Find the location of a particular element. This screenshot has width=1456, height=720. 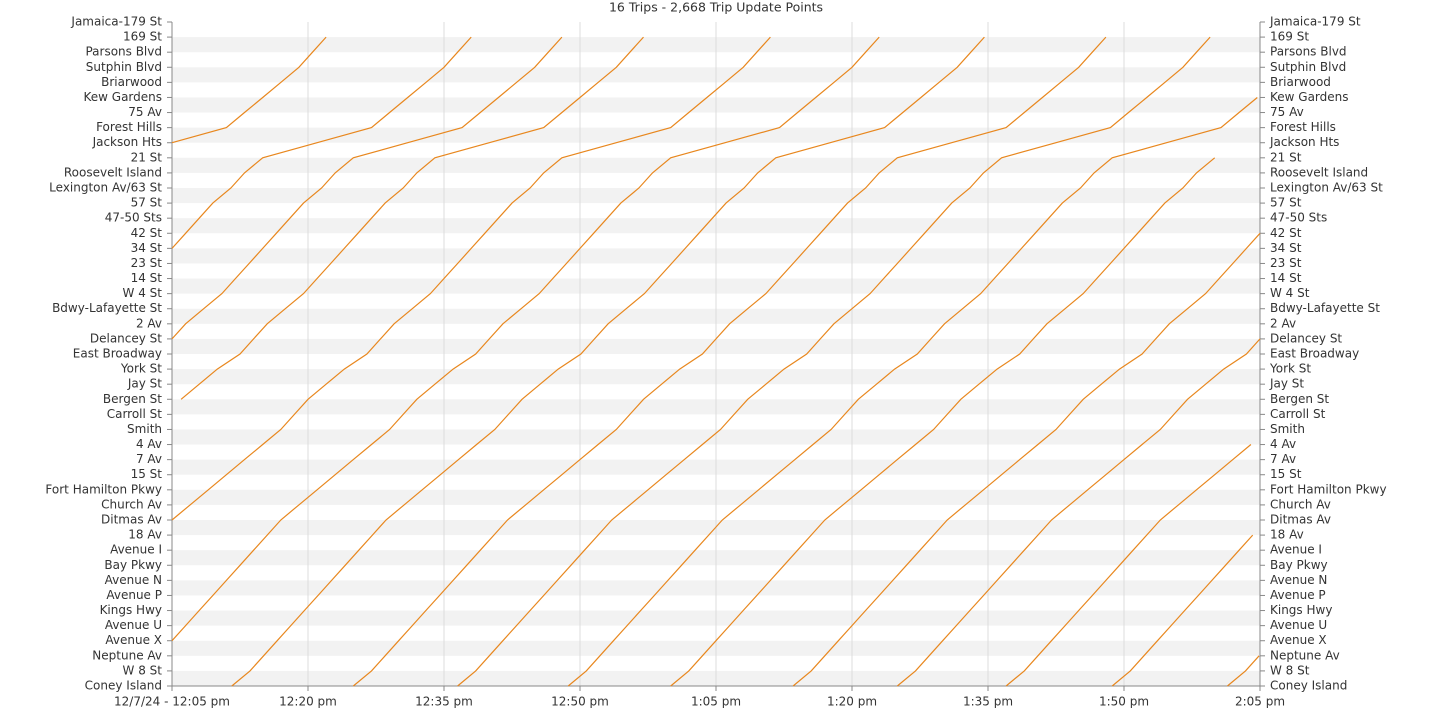

y-tick-label: Smith is located at coordinates (144, 429).